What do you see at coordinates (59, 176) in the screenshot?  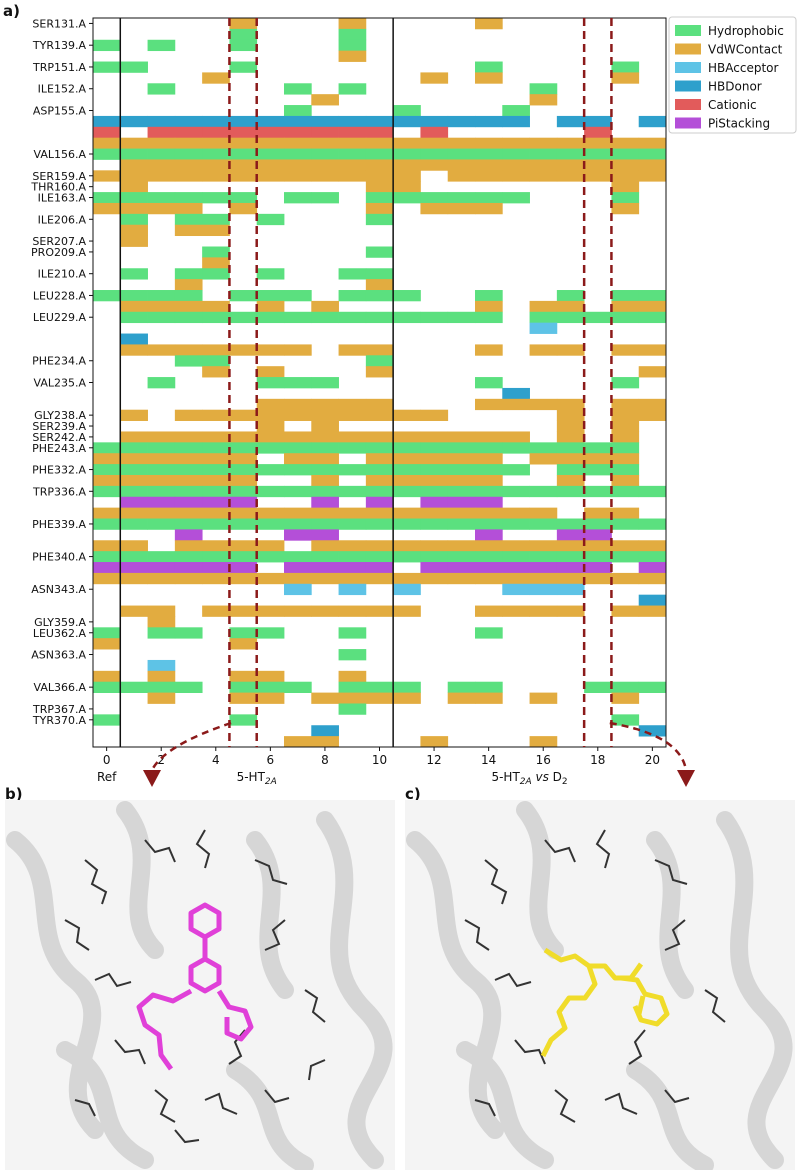 I see `residue-label: SER159.A` at bounding box center [59, 176].